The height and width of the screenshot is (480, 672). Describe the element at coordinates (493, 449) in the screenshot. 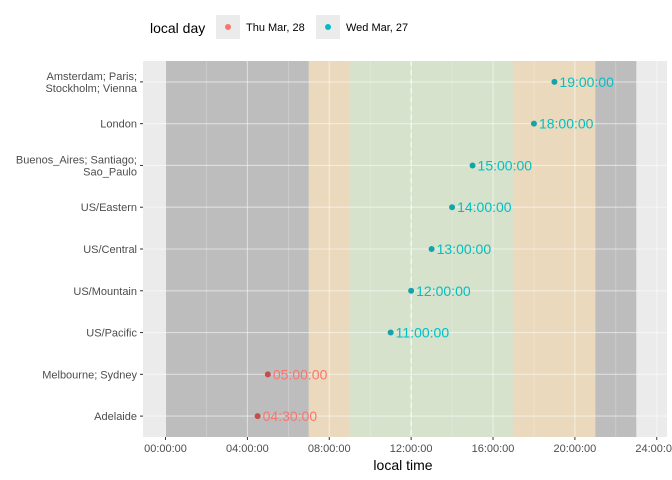

I see `x-tick-label: 16:00:00` at that location.